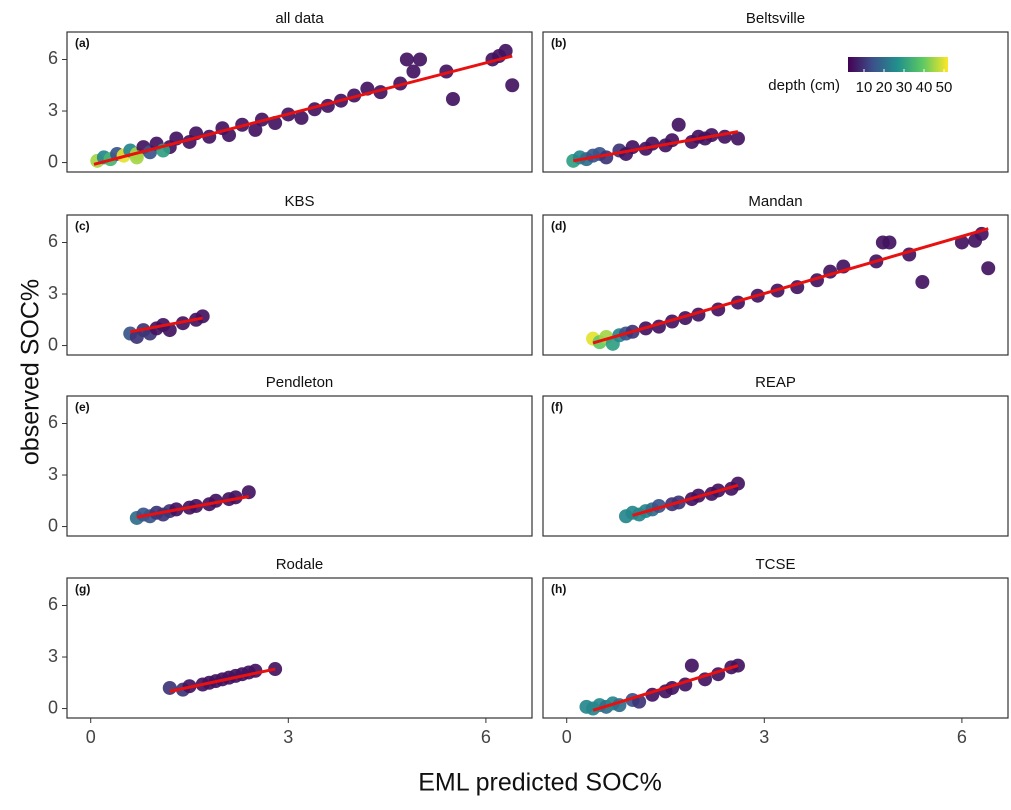 Image resolution: width=1011 pixels, height=810 pixels. What do you see at coordinates (898, 64) in the screenshot?
I see `colorbar` at bounding box center [898, 64].